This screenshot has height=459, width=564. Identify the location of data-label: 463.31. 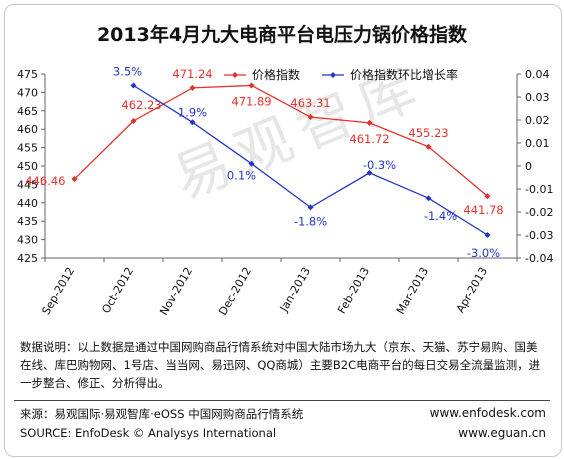
(310, 103).